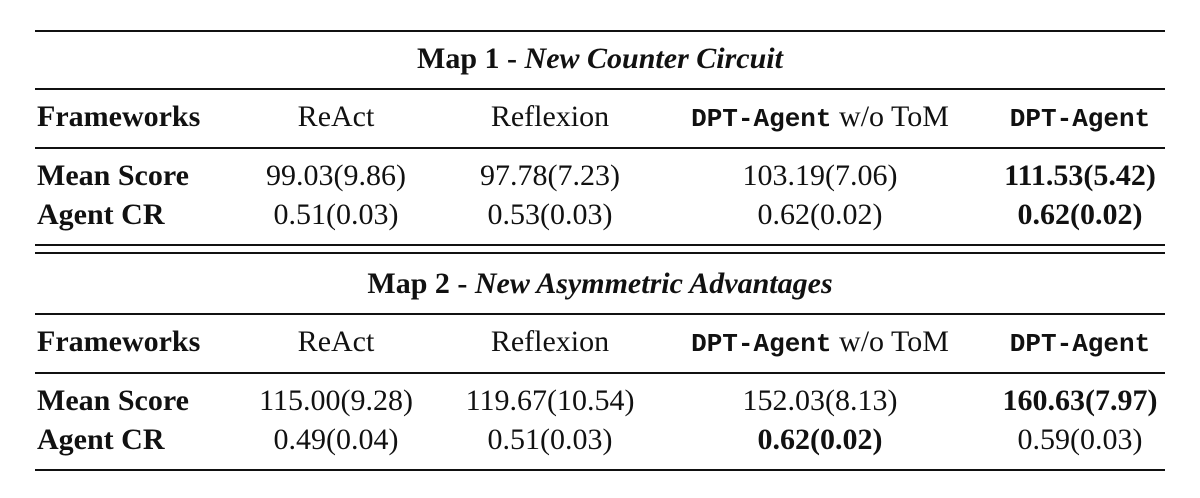 This screenshot has width=1200, height=498. What do you see at coordinates (1080, 400) in the screenshot?
I see `cell: 160.63(7.97)` at bounding box center [1080, 400].